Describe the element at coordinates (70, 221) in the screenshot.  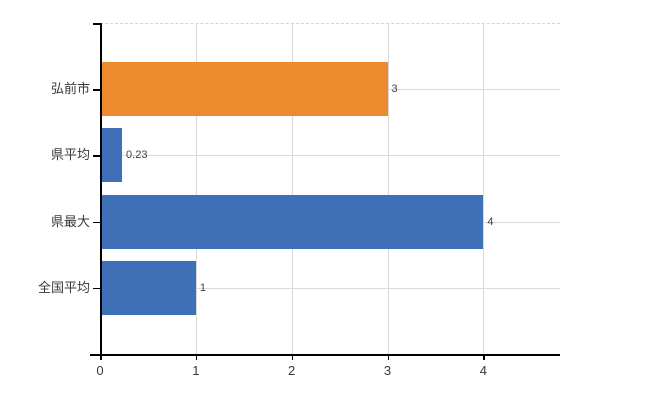
I see `category-label-2: 県最大` at that location.